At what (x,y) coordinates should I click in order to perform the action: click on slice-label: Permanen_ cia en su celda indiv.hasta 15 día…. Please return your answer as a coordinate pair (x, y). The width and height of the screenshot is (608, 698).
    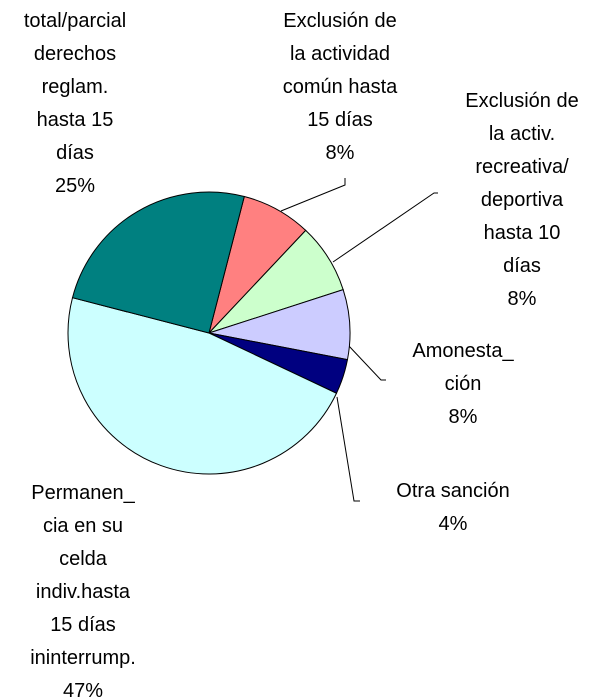
    Looking at the image, I should click on (83, 575).